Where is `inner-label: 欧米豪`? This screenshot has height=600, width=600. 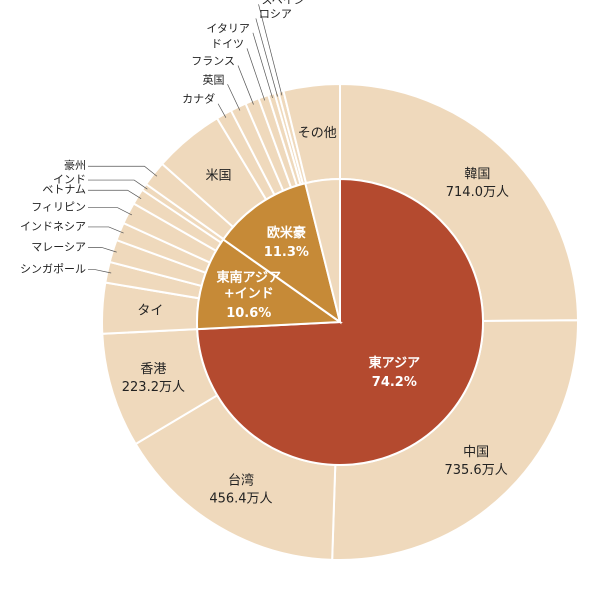
inner-label: 欧米豪 is located at coordinates (286, 233).